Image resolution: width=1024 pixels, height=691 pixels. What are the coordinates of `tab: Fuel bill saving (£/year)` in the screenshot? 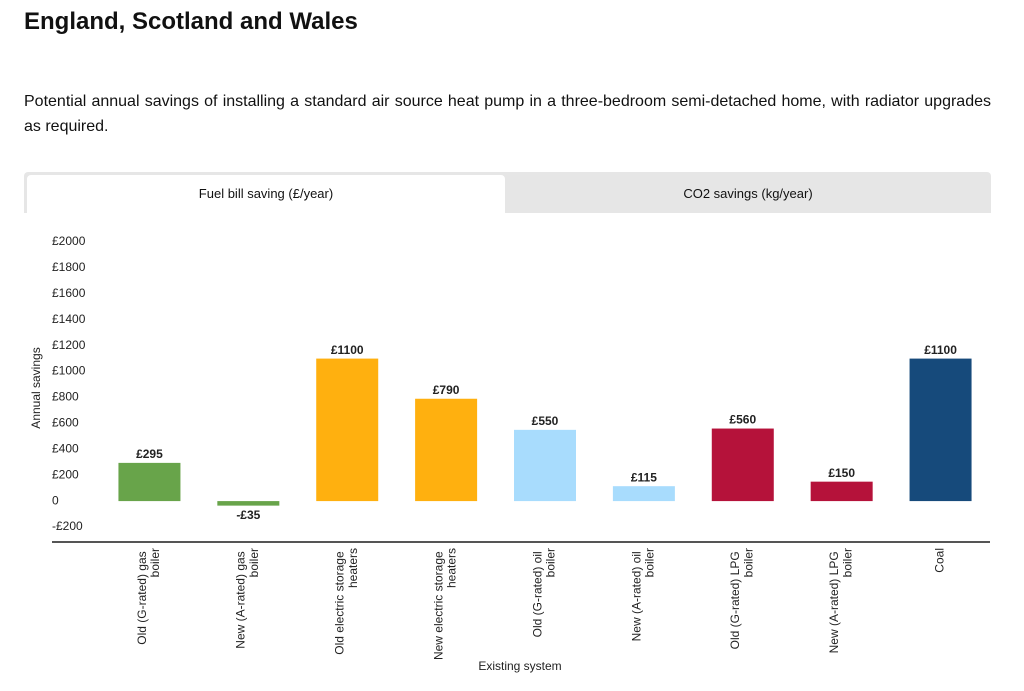 It's located at (266, 194).